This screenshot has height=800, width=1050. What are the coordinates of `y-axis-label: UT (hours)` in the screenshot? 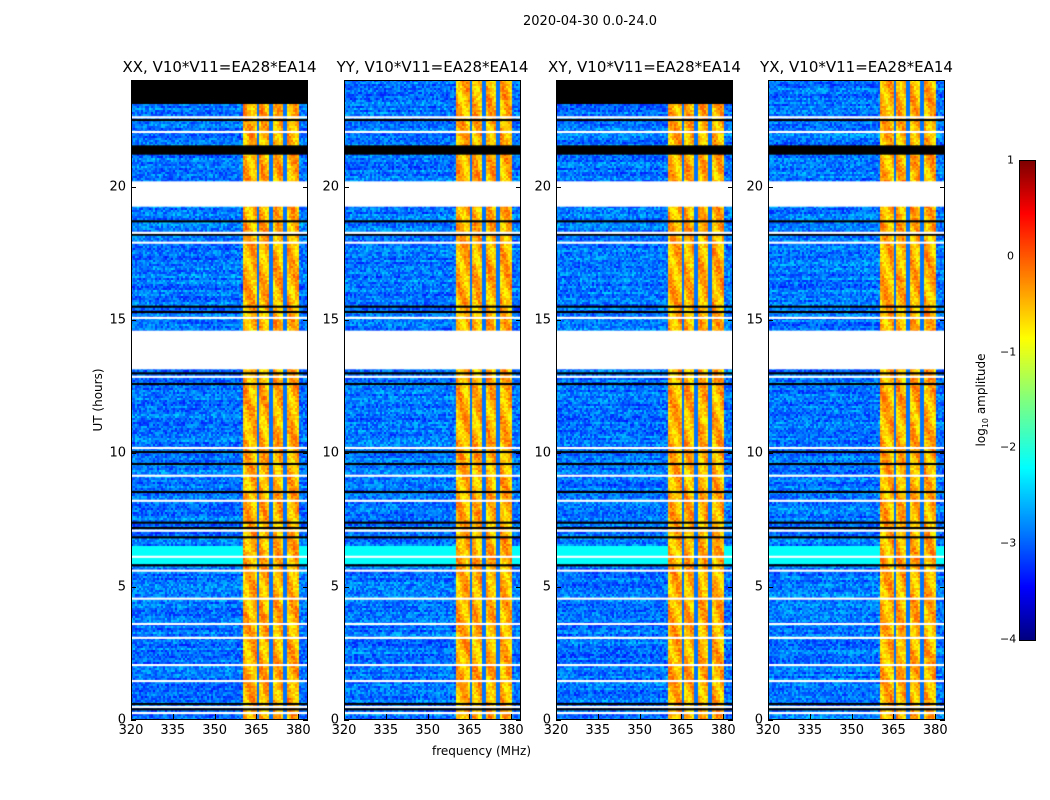 It's located at (98, 400).